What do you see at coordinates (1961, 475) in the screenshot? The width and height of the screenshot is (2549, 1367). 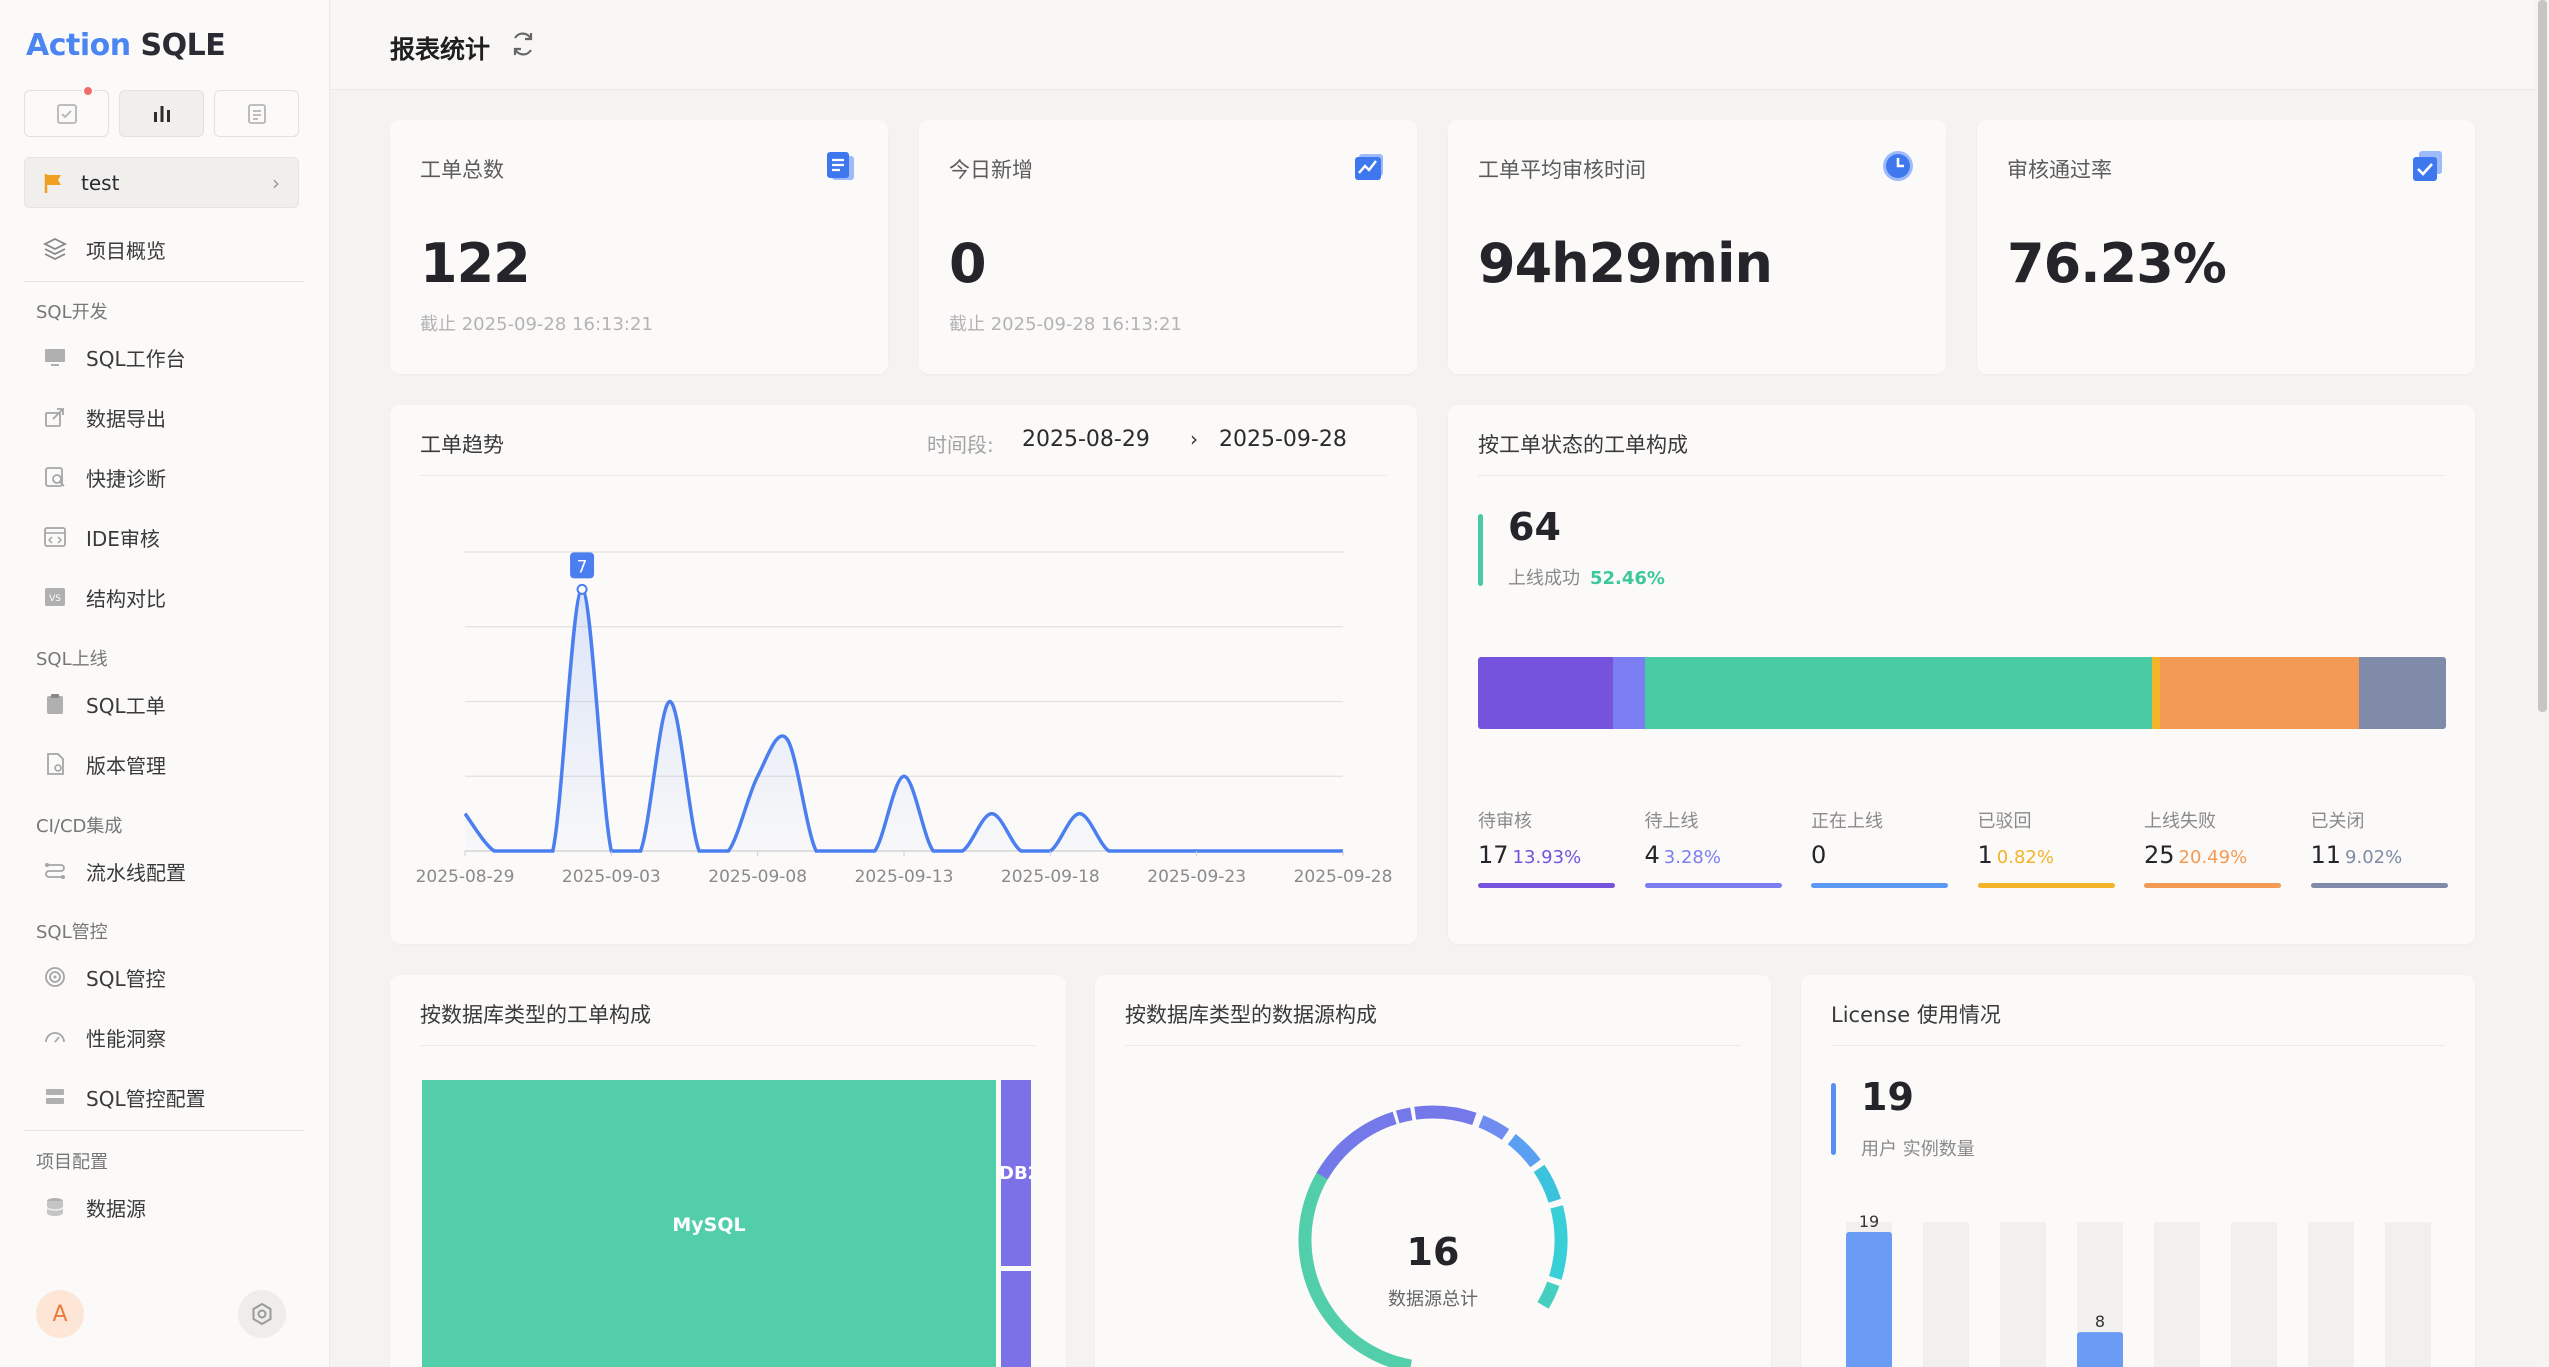 I see `card-divider` at bounding box center [1961, 475].